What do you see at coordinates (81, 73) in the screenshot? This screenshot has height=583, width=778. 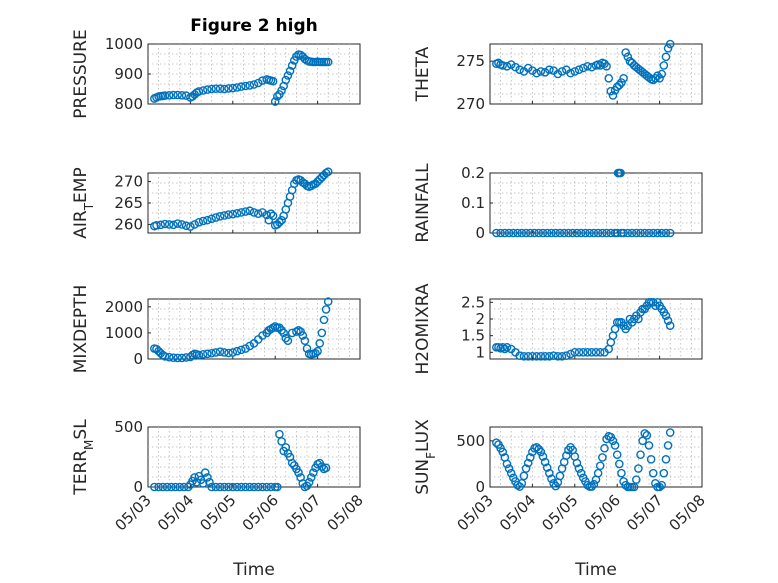 I see `y-axis-label: PRESSURE` at bounding box center [81, 73].